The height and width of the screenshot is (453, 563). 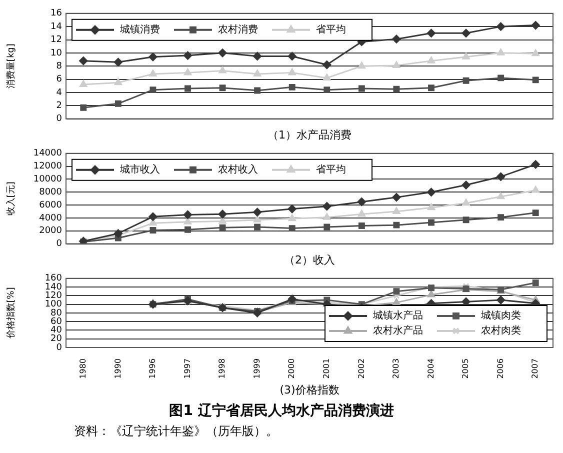 I want to click on x-tick-label: 1997, so click(x=187, y=368).